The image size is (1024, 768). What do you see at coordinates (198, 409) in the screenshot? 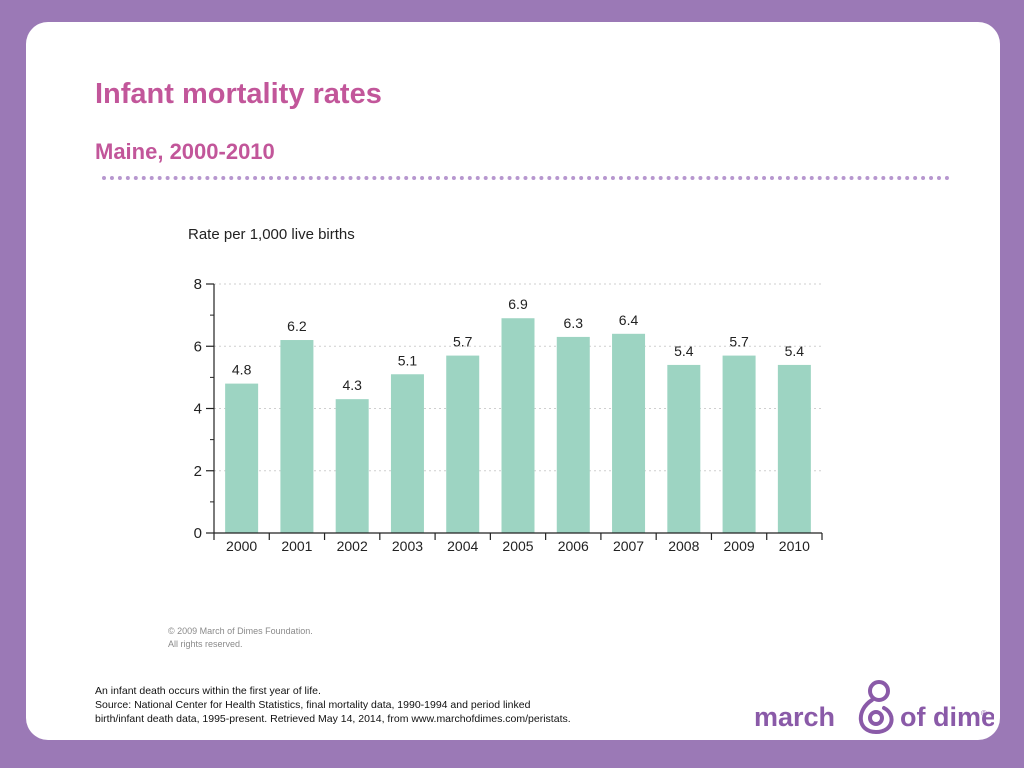
I see `y-tick-label: 4` at bounding box center [198, 409].